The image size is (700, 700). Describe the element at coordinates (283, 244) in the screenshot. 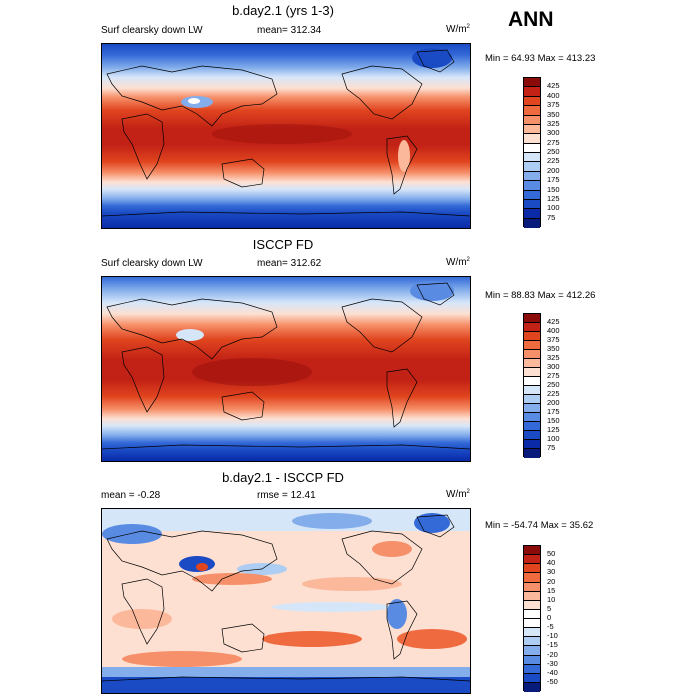

I see `panel2-title: ISCCP FD` at that location.